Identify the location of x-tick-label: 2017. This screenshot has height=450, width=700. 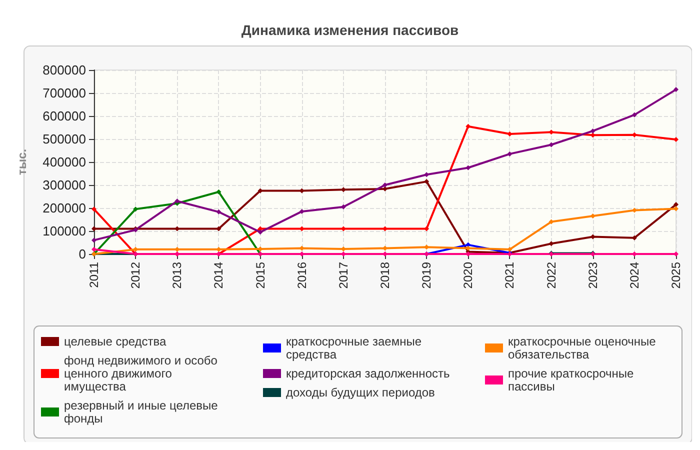
(343, 275).